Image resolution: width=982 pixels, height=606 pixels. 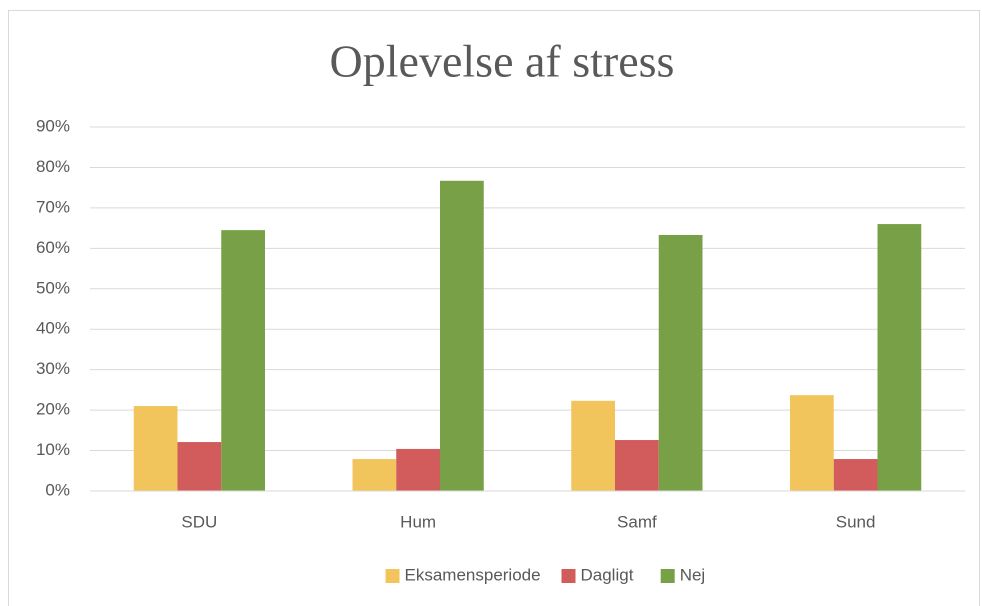 I want to click on x-tick-label: Hum, so click(x=418, y=521).